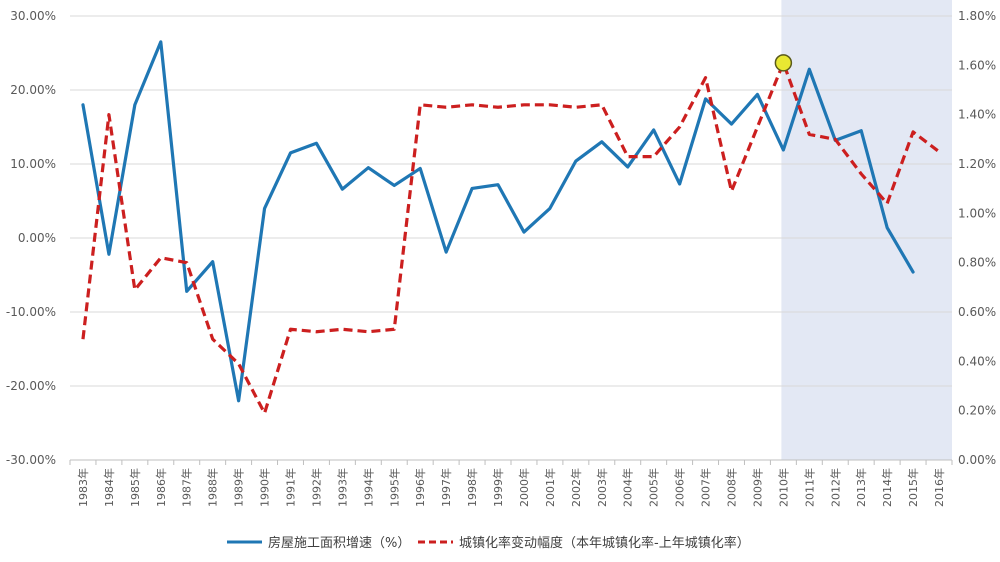 The width and height of the screenshot is (1000, 562). Describe the element at coordinates (394, 487) in the screenshot. I see `x-tick-label: 1995年` at that location.